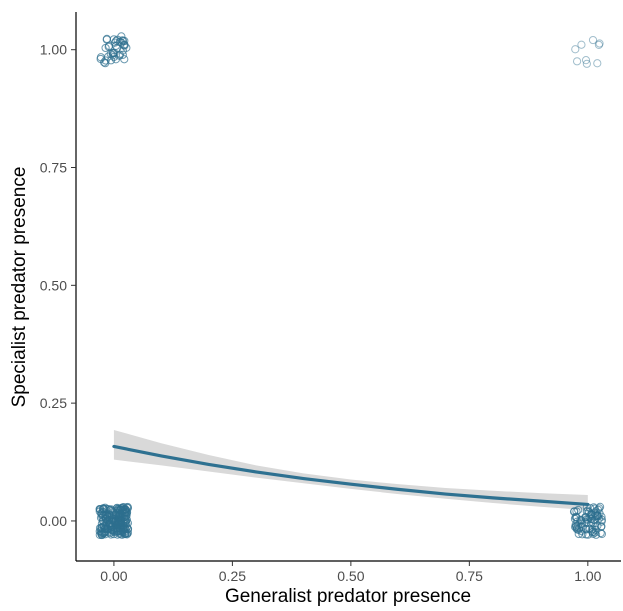 The height and width of the screenshot is (611, 623). I want to click on x-ticks: 0.00 0.25 0.50 0.75 1.00, so click(351, 572).